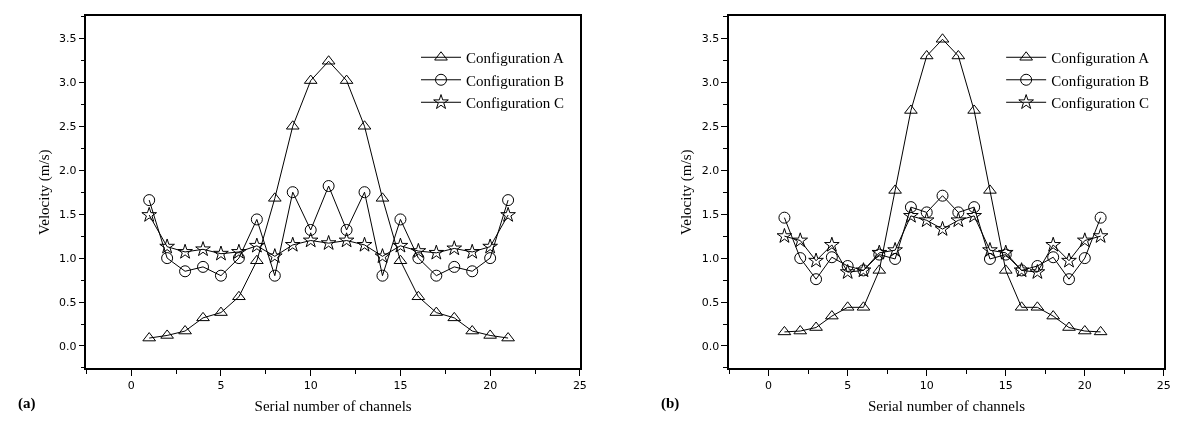 This screenshot has height=439, width=1200. Describe the element at coordinates (27, 403) in the screenshot. I see `text: (a)` at that location.